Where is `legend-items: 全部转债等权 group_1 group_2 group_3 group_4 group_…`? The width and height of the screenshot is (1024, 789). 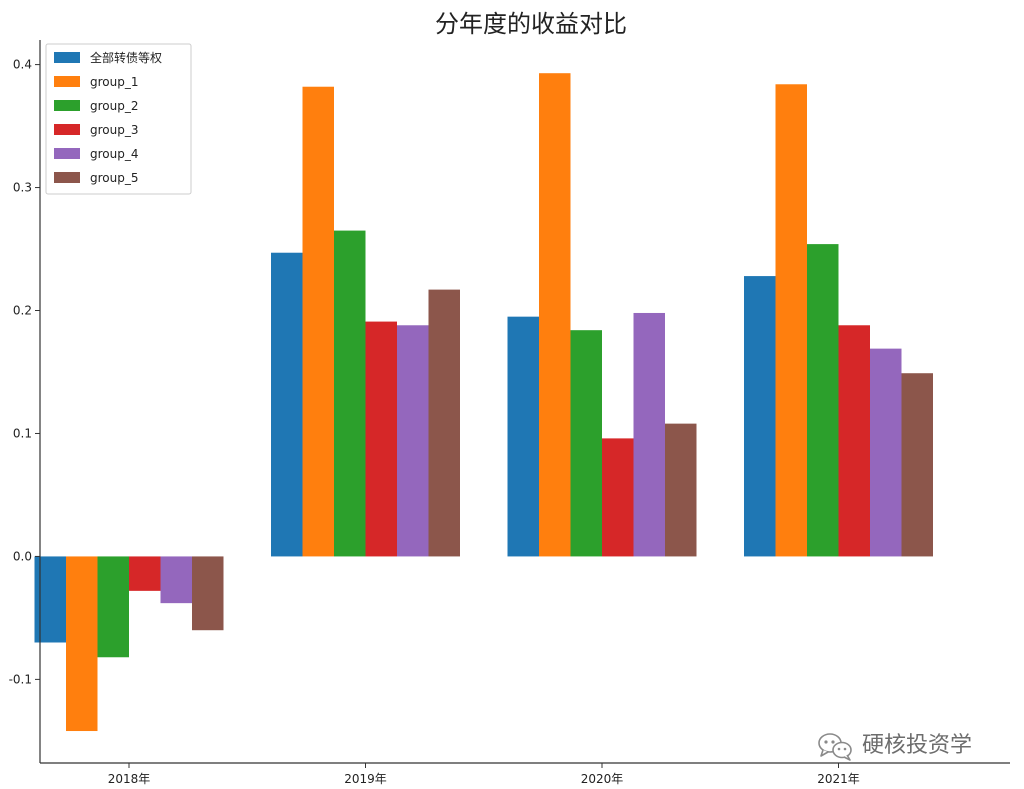
legend-items: 全部转债等权 group_1 group_2 group_3 group_4 group_… is located at coordinates (108, 117).